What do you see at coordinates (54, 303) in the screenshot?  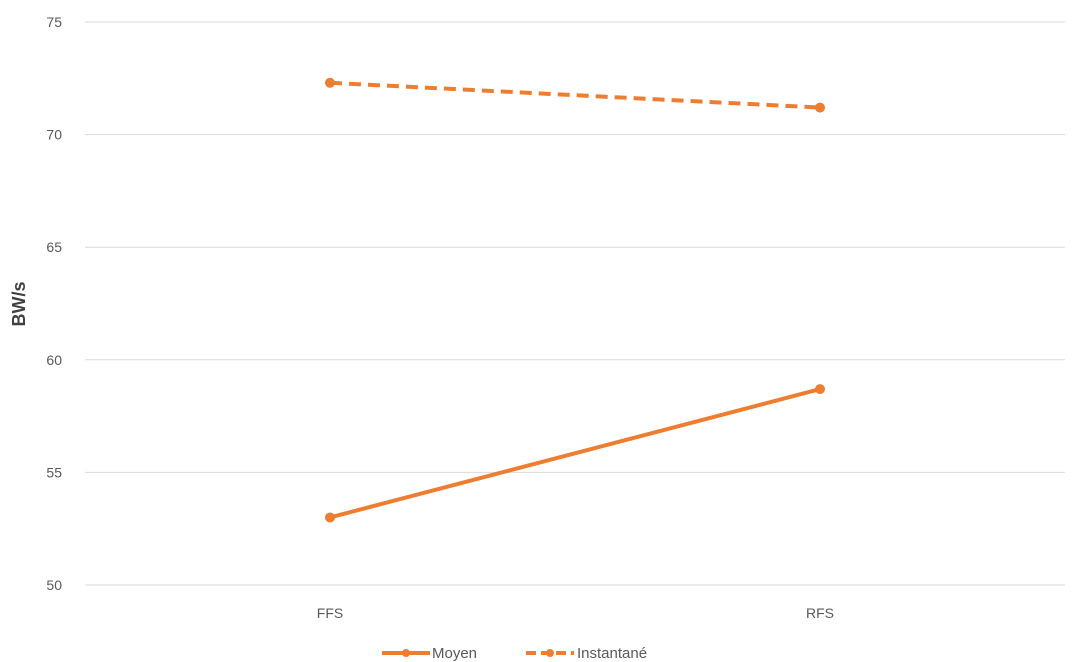 I see `y-axis-ticks: 50 55 60 65 70 75` at bounding box center [54, 303].